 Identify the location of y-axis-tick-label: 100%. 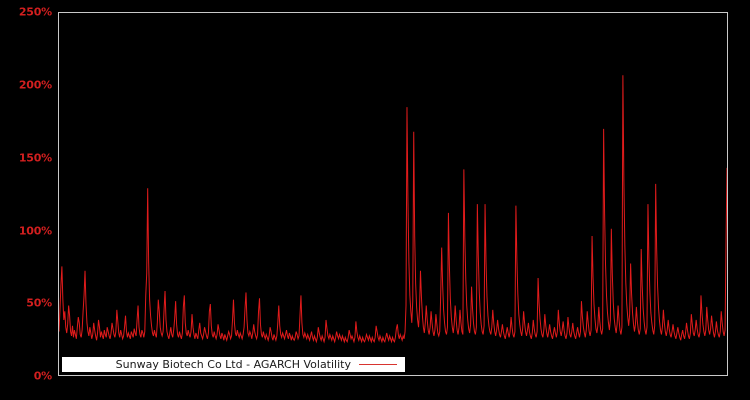
(35, 231).